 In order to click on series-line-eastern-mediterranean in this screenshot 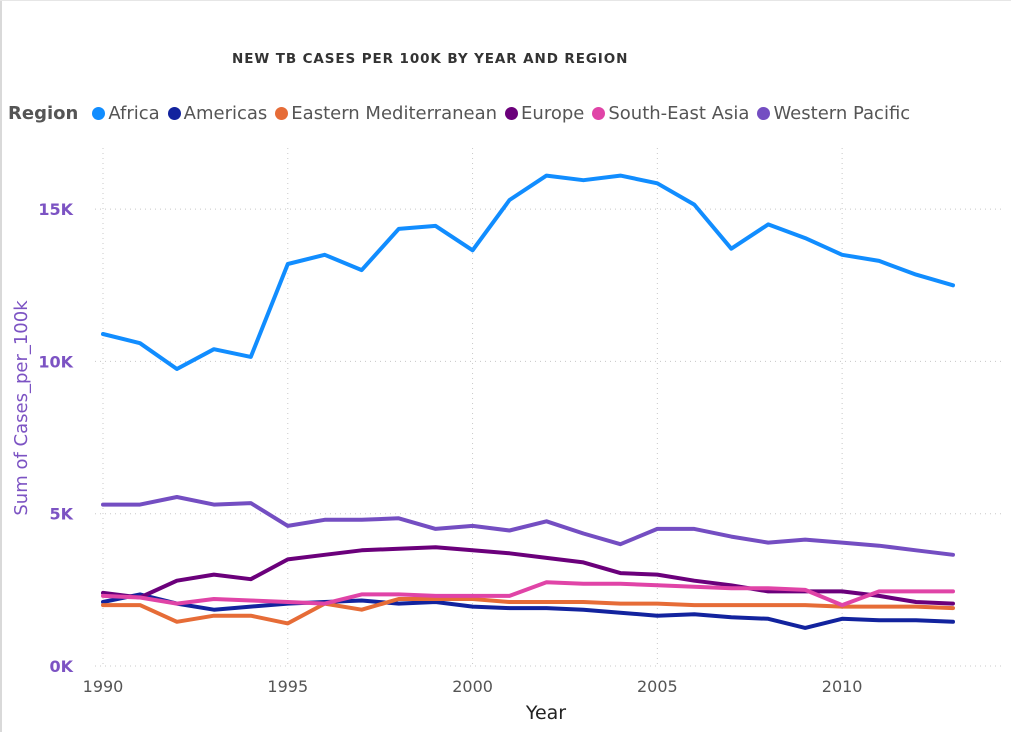, I will do `click(528, 611)`.